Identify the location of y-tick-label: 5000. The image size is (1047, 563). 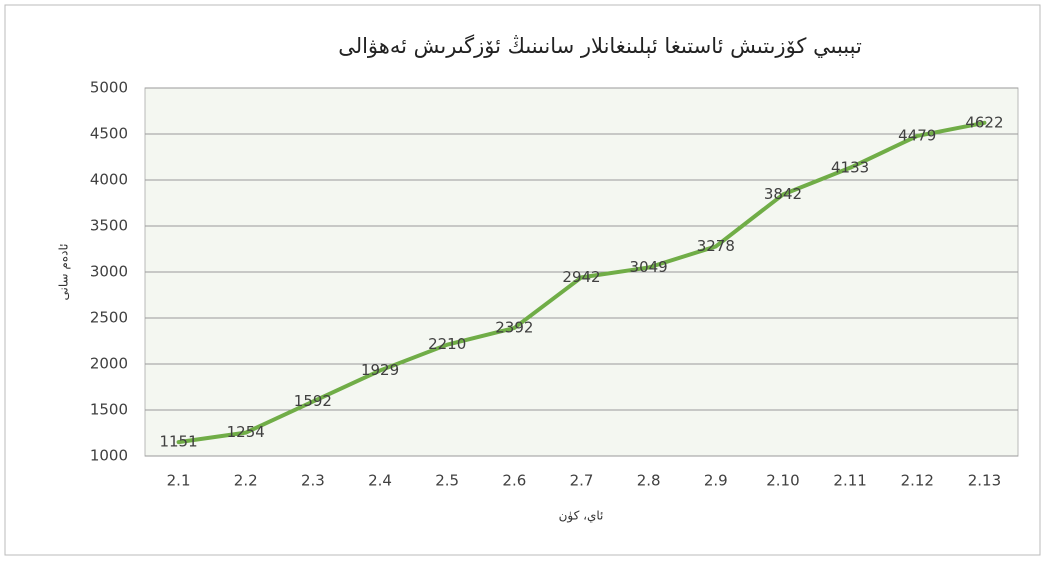
(109, 88).